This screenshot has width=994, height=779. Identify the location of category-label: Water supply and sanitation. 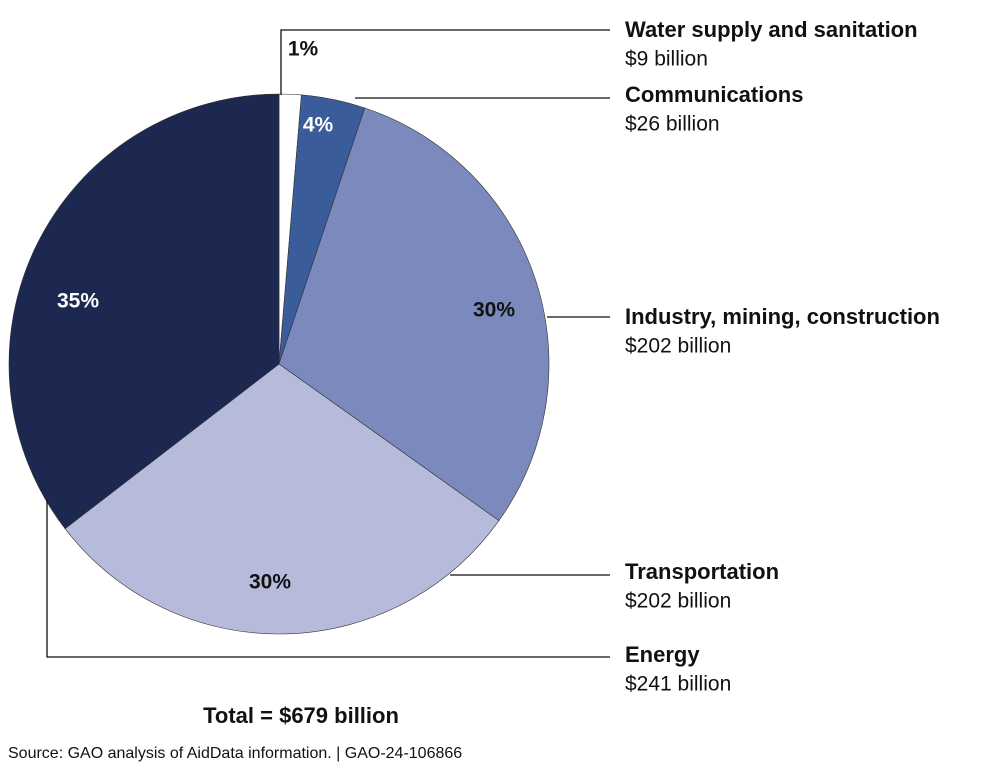
(771, 29).